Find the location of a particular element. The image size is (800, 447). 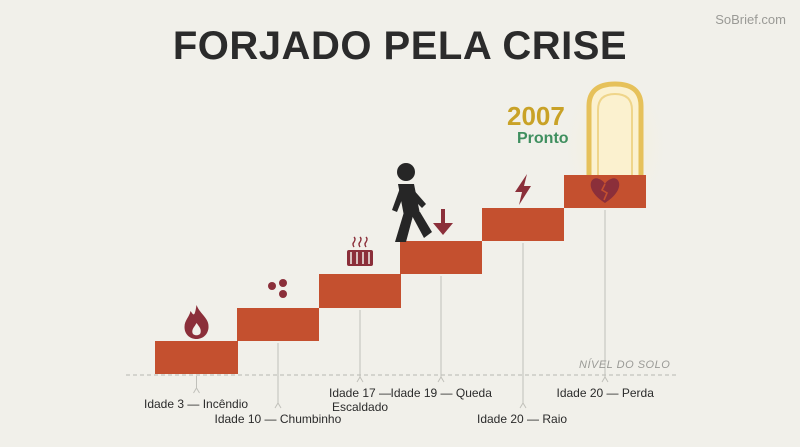

watermark: SoBrief.com is located at coordinates (750, 19).